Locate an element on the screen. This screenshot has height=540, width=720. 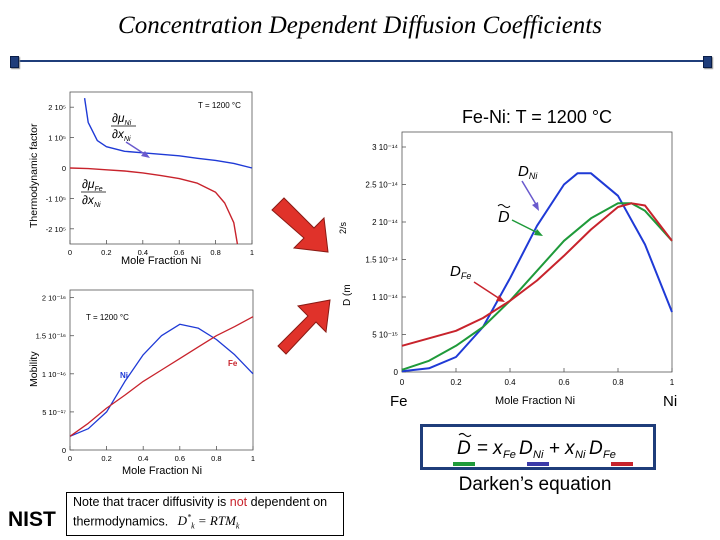
r-label-dtilde: D is located at coordinates (504, 215).